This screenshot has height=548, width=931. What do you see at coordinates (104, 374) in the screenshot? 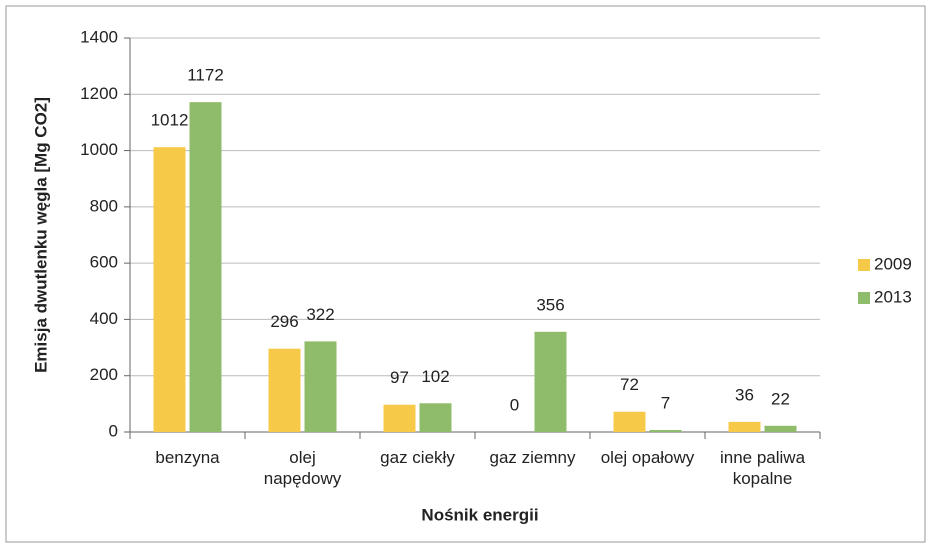
I see `y-tick-label: 200` at bounding box center [104, 374].